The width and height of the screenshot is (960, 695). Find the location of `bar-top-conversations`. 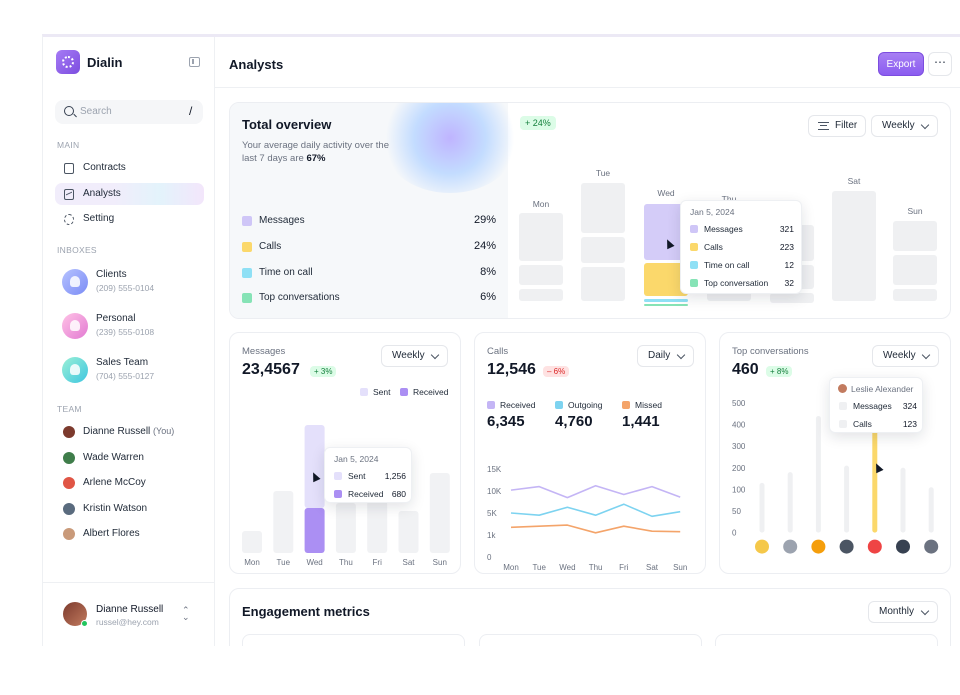

bar-top-conversations is located at coordinates (666, 305).